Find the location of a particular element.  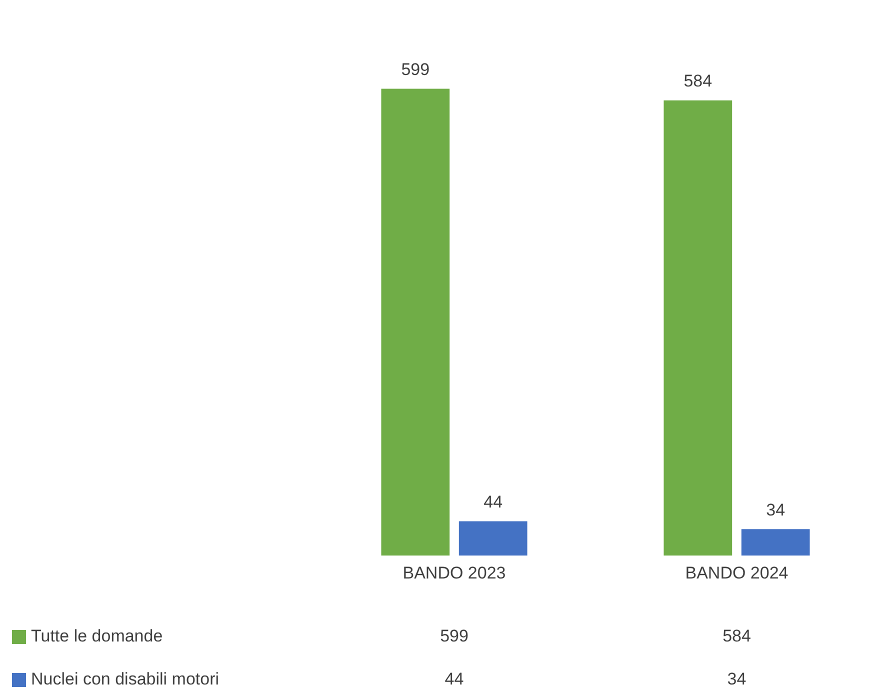

text: 584 is located at coordinates (736, 636).